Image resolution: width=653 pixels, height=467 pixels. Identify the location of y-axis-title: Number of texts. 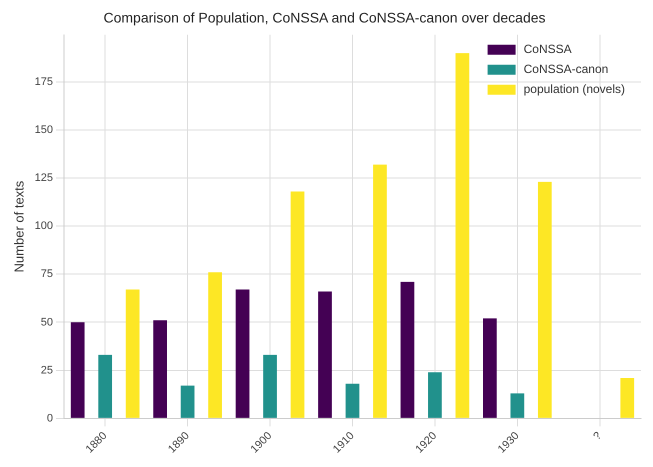
(18, 226).